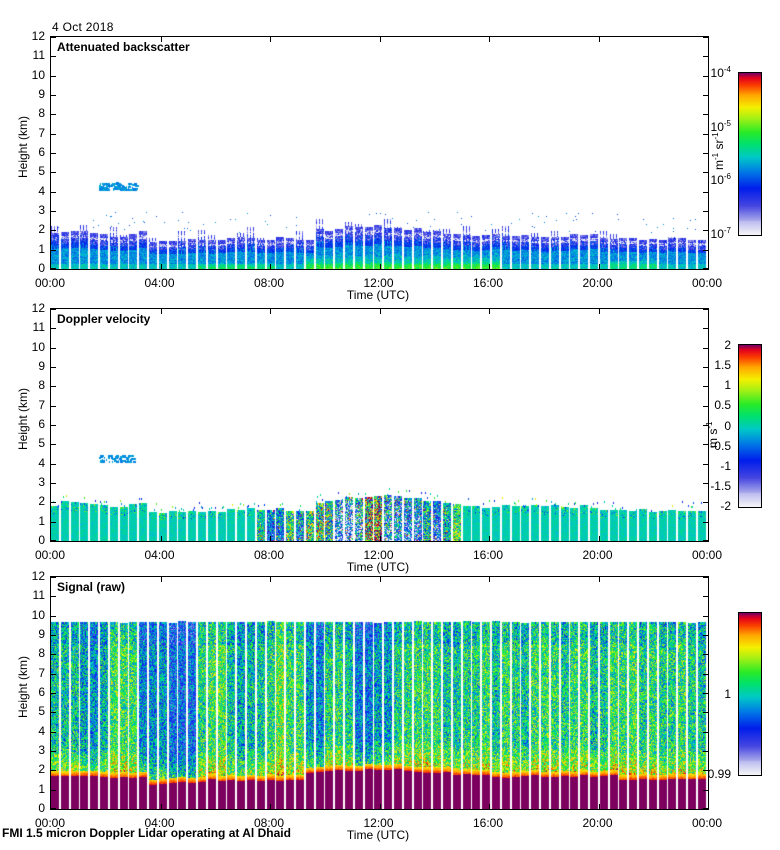  Describe the element at coordinates (720, 234) in the screenshot. I see `colorbar-tick-label: 10⁻⁷` at that location.